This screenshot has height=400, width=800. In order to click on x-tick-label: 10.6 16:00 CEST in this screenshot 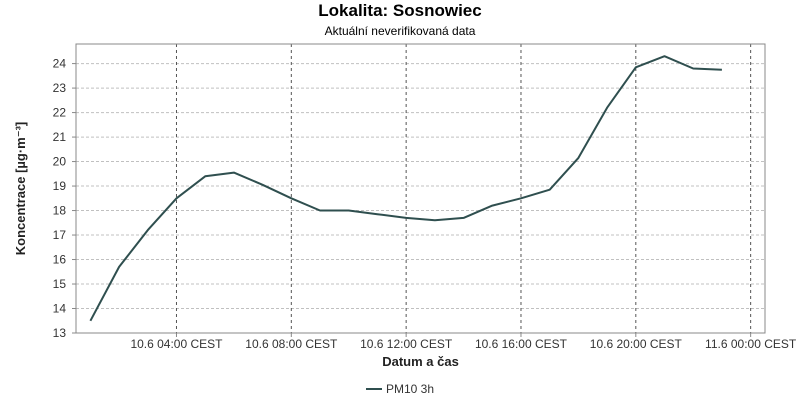, I will do `click(521, 344)`.